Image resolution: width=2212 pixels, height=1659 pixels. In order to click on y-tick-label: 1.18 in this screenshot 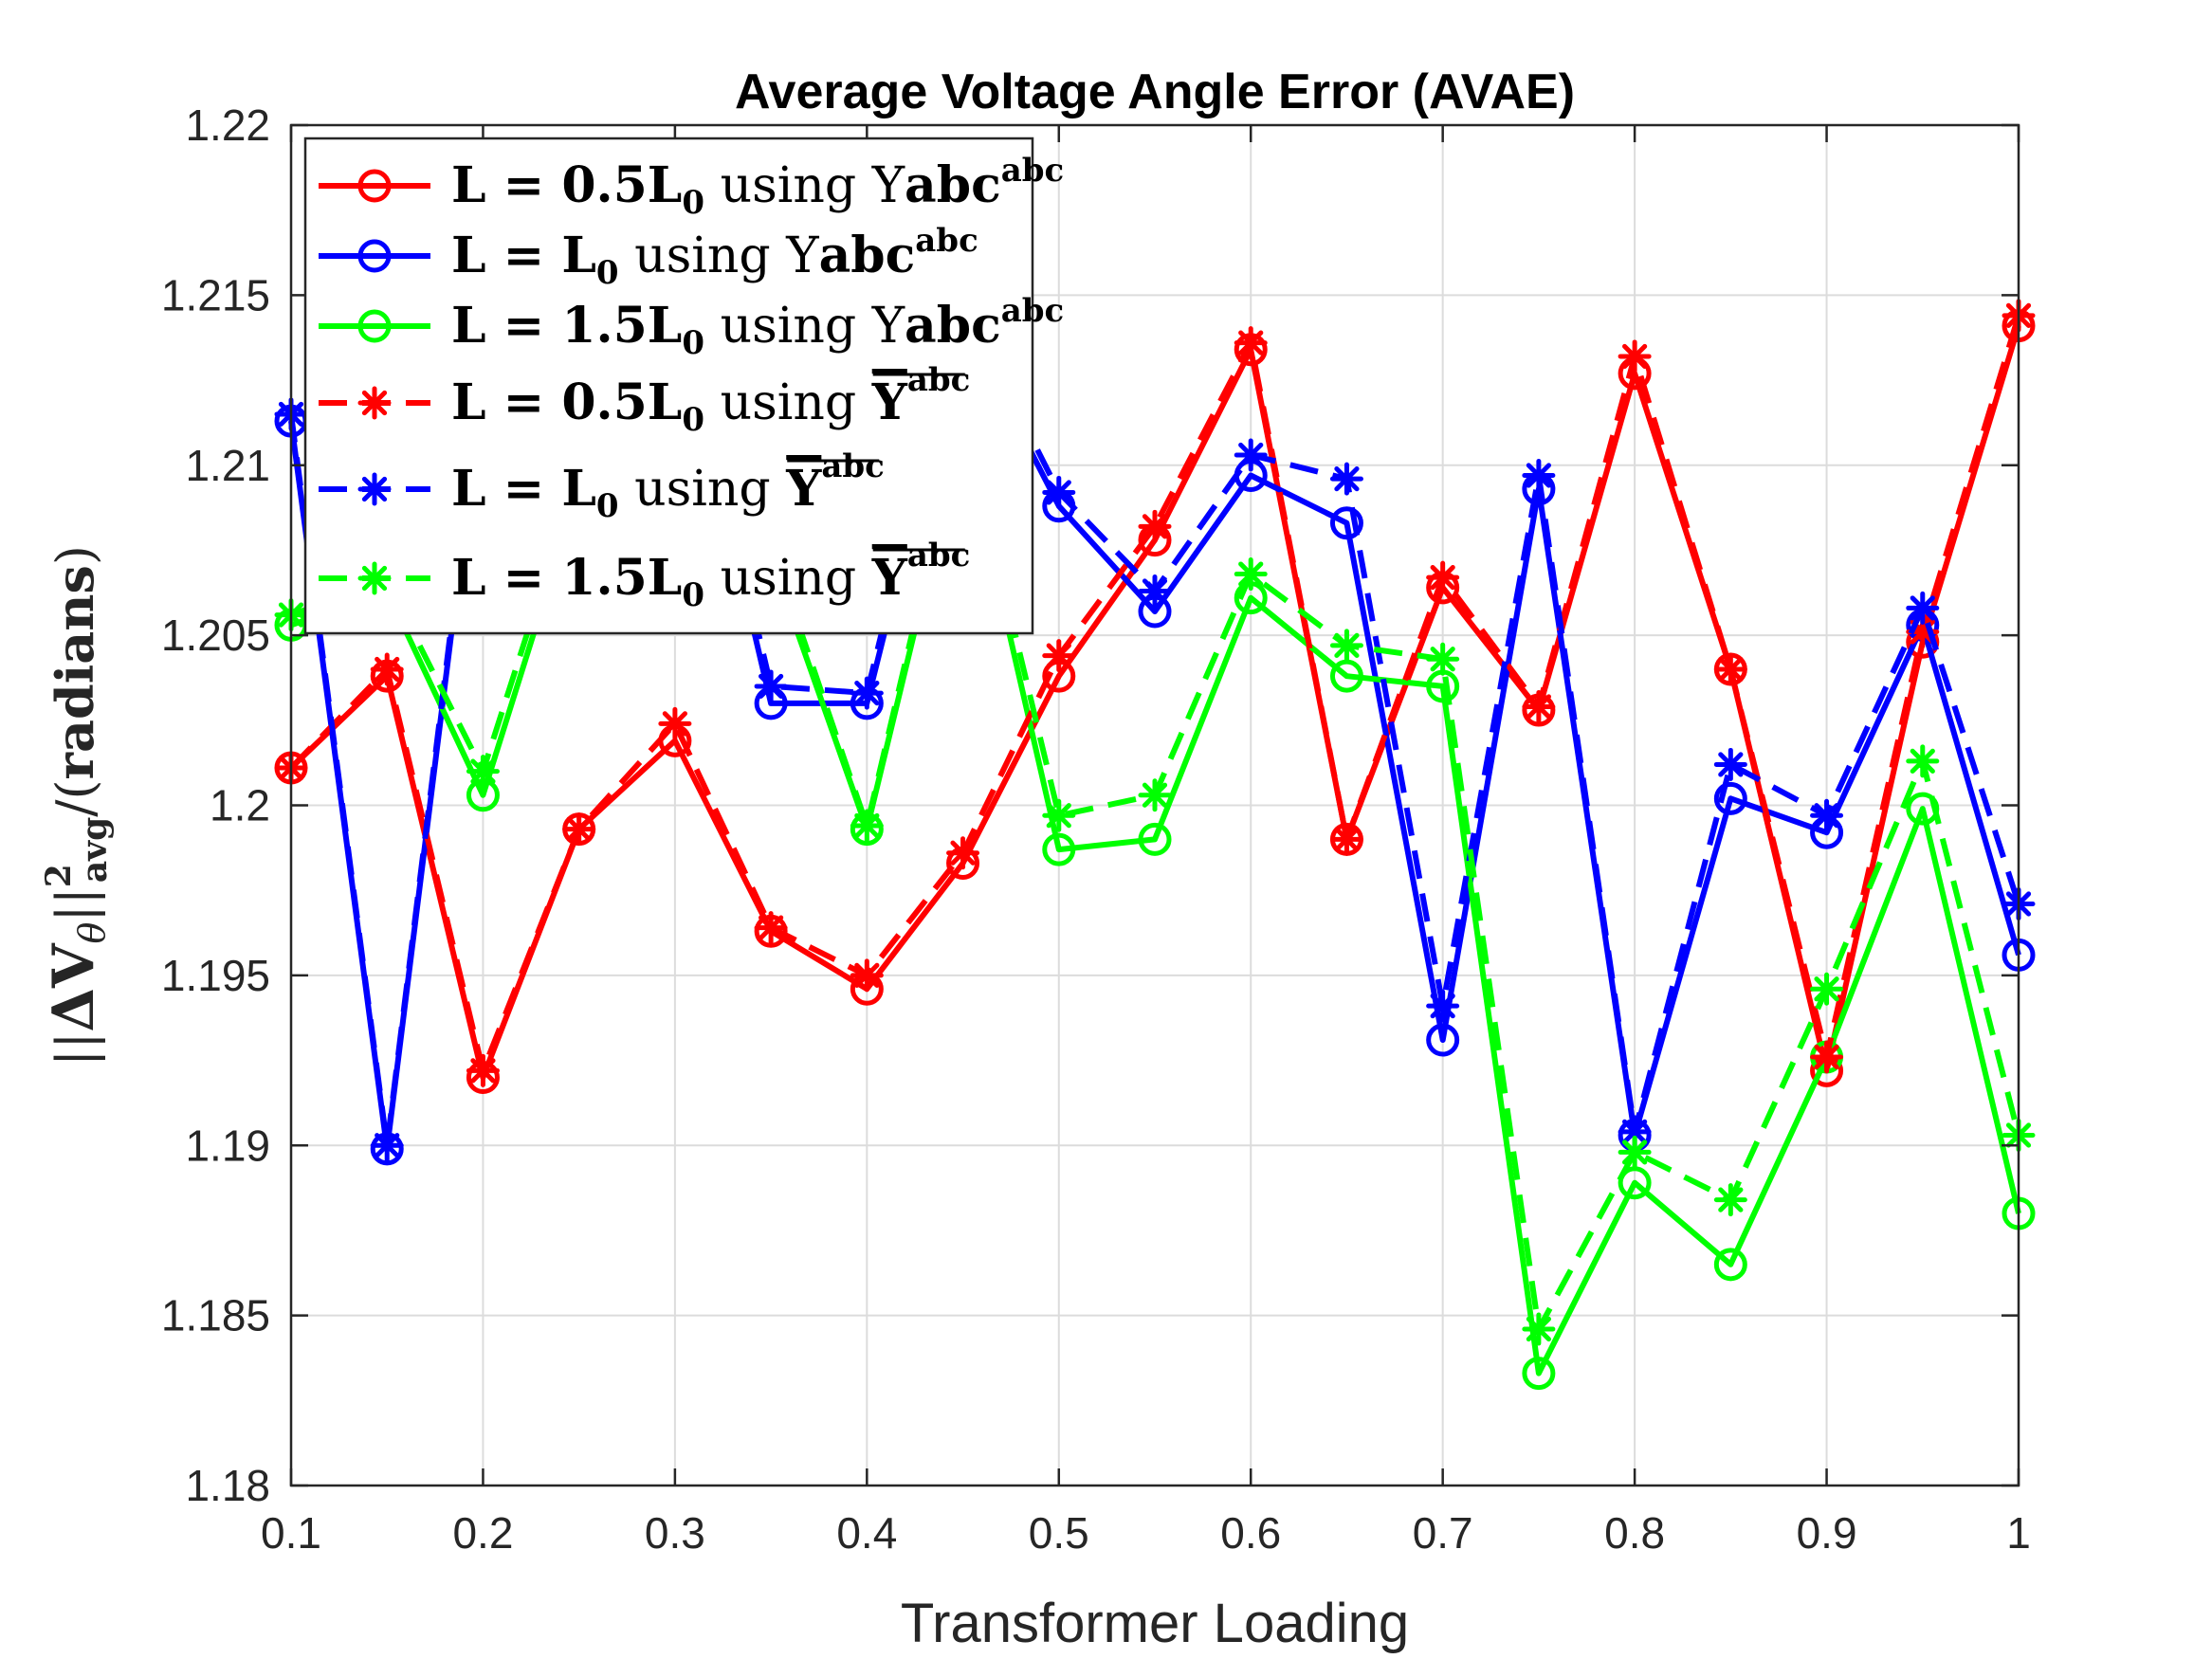, I will do `click(227, 1485)`.